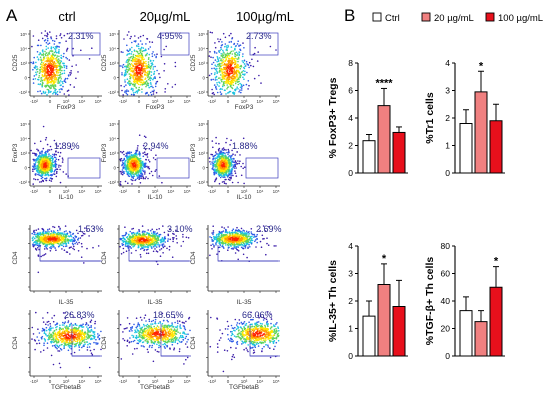 The image size is (550, 411). I want to click on flow-x-label: TGFbetaB, so click(66, 387).